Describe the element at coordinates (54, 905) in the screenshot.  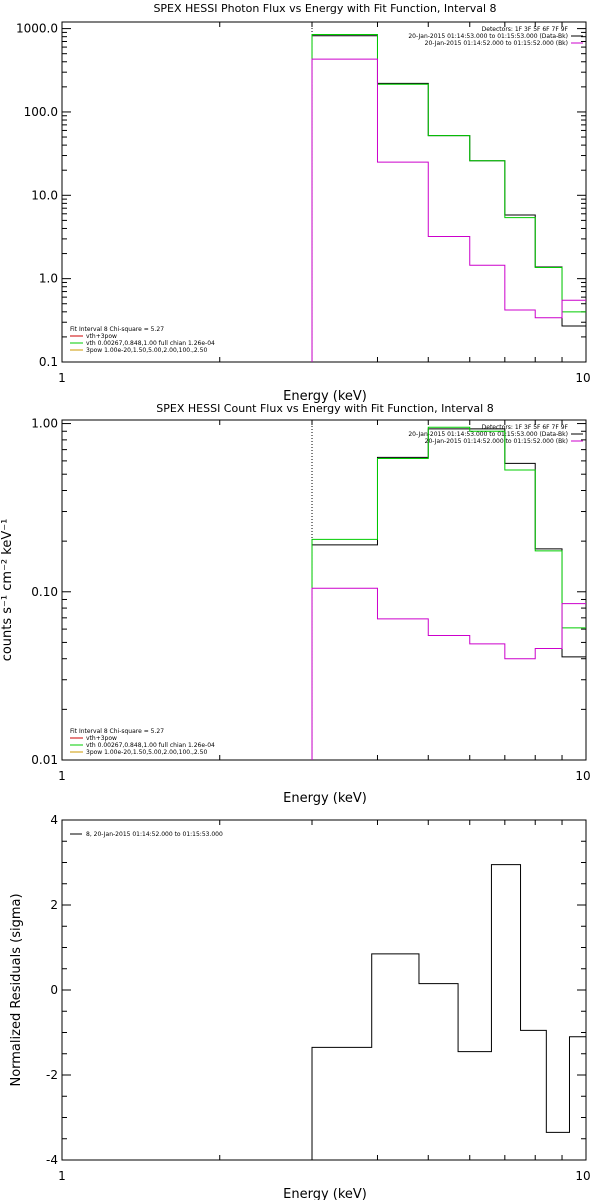
I see `y-tick-label: 2` at that location.